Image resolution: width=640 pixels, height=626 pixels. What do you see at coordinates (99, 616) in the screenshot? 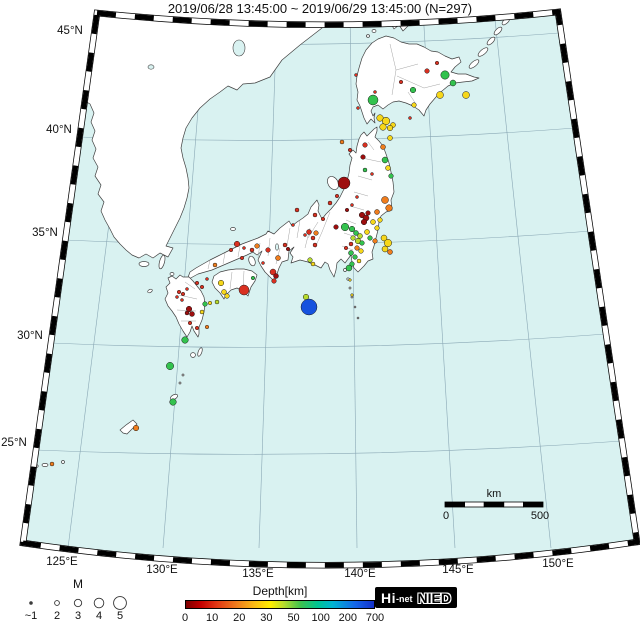
I see `magnitude-legend-value: 4` at bounding box center [99, 616].